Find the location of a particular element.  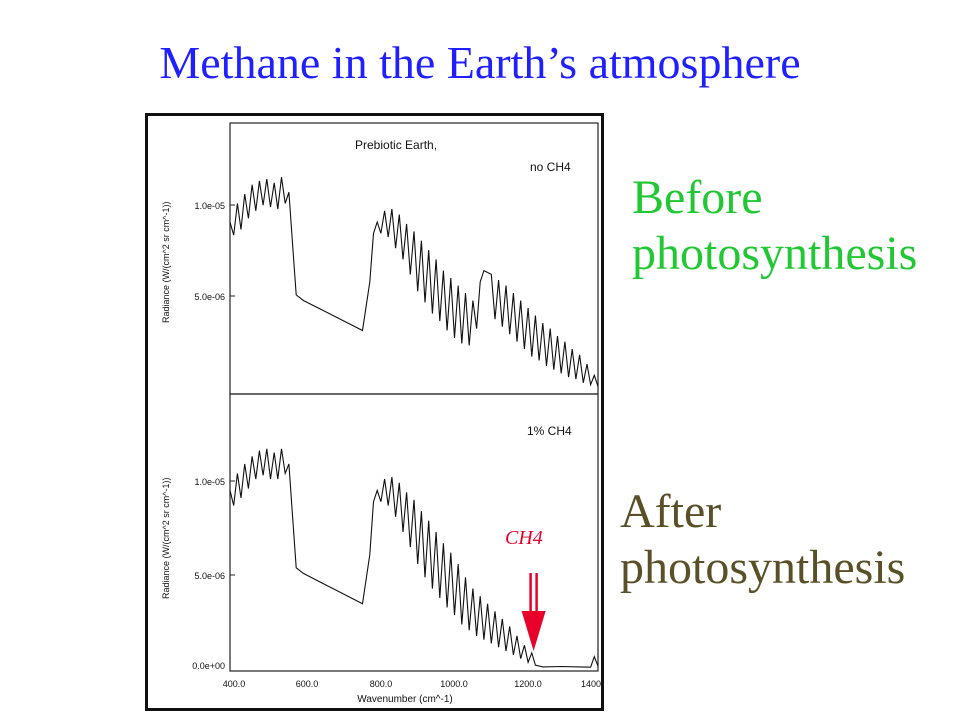

bottom-panel-ylabel: Radiance (W/(cm^2 sr cm^-1)) is located at coordinates (166, 538).